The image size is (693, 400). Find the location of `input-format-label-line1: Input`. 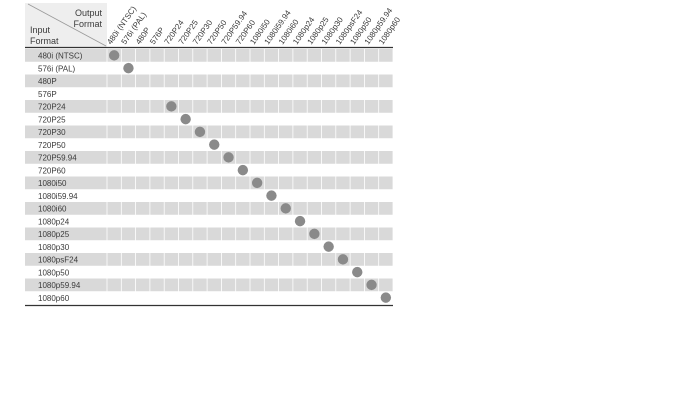

input-format-label-line1: Input is located at coordinates (40, 30).